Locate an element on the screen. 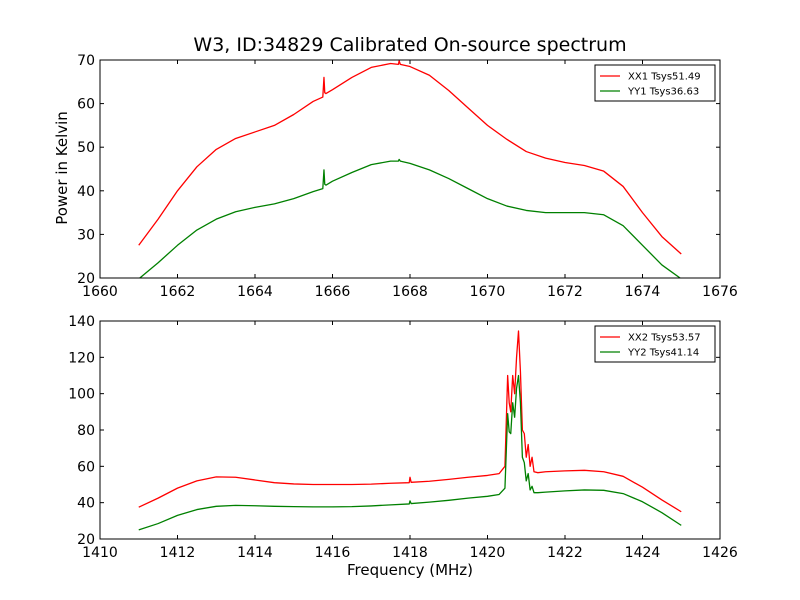 The height and width of the screenshot is (600, 800). legend-entry-label: YY1 Tsys36.63 is located at coordinates (663, 92).